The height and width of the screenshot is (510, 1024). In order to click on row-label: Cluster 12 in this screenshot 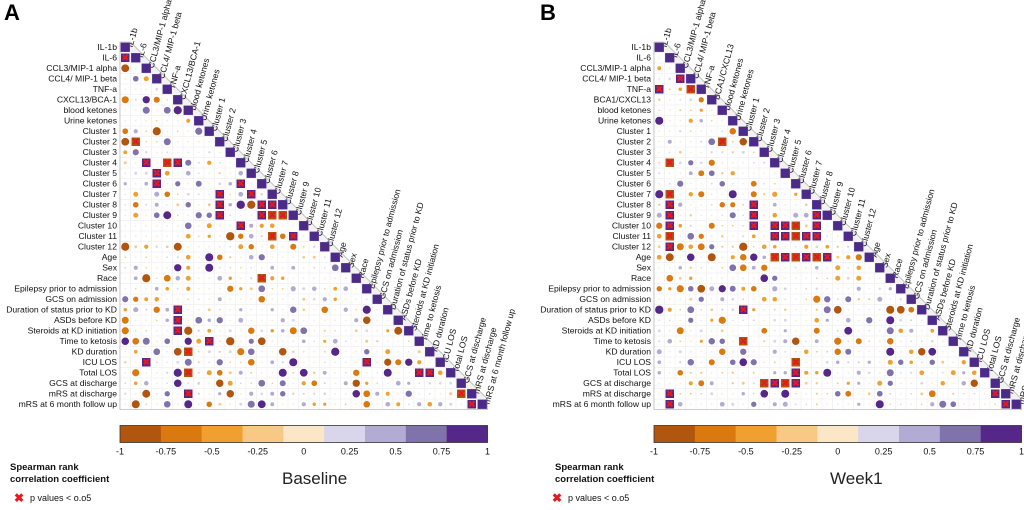, I will do `click(631, 246)`.